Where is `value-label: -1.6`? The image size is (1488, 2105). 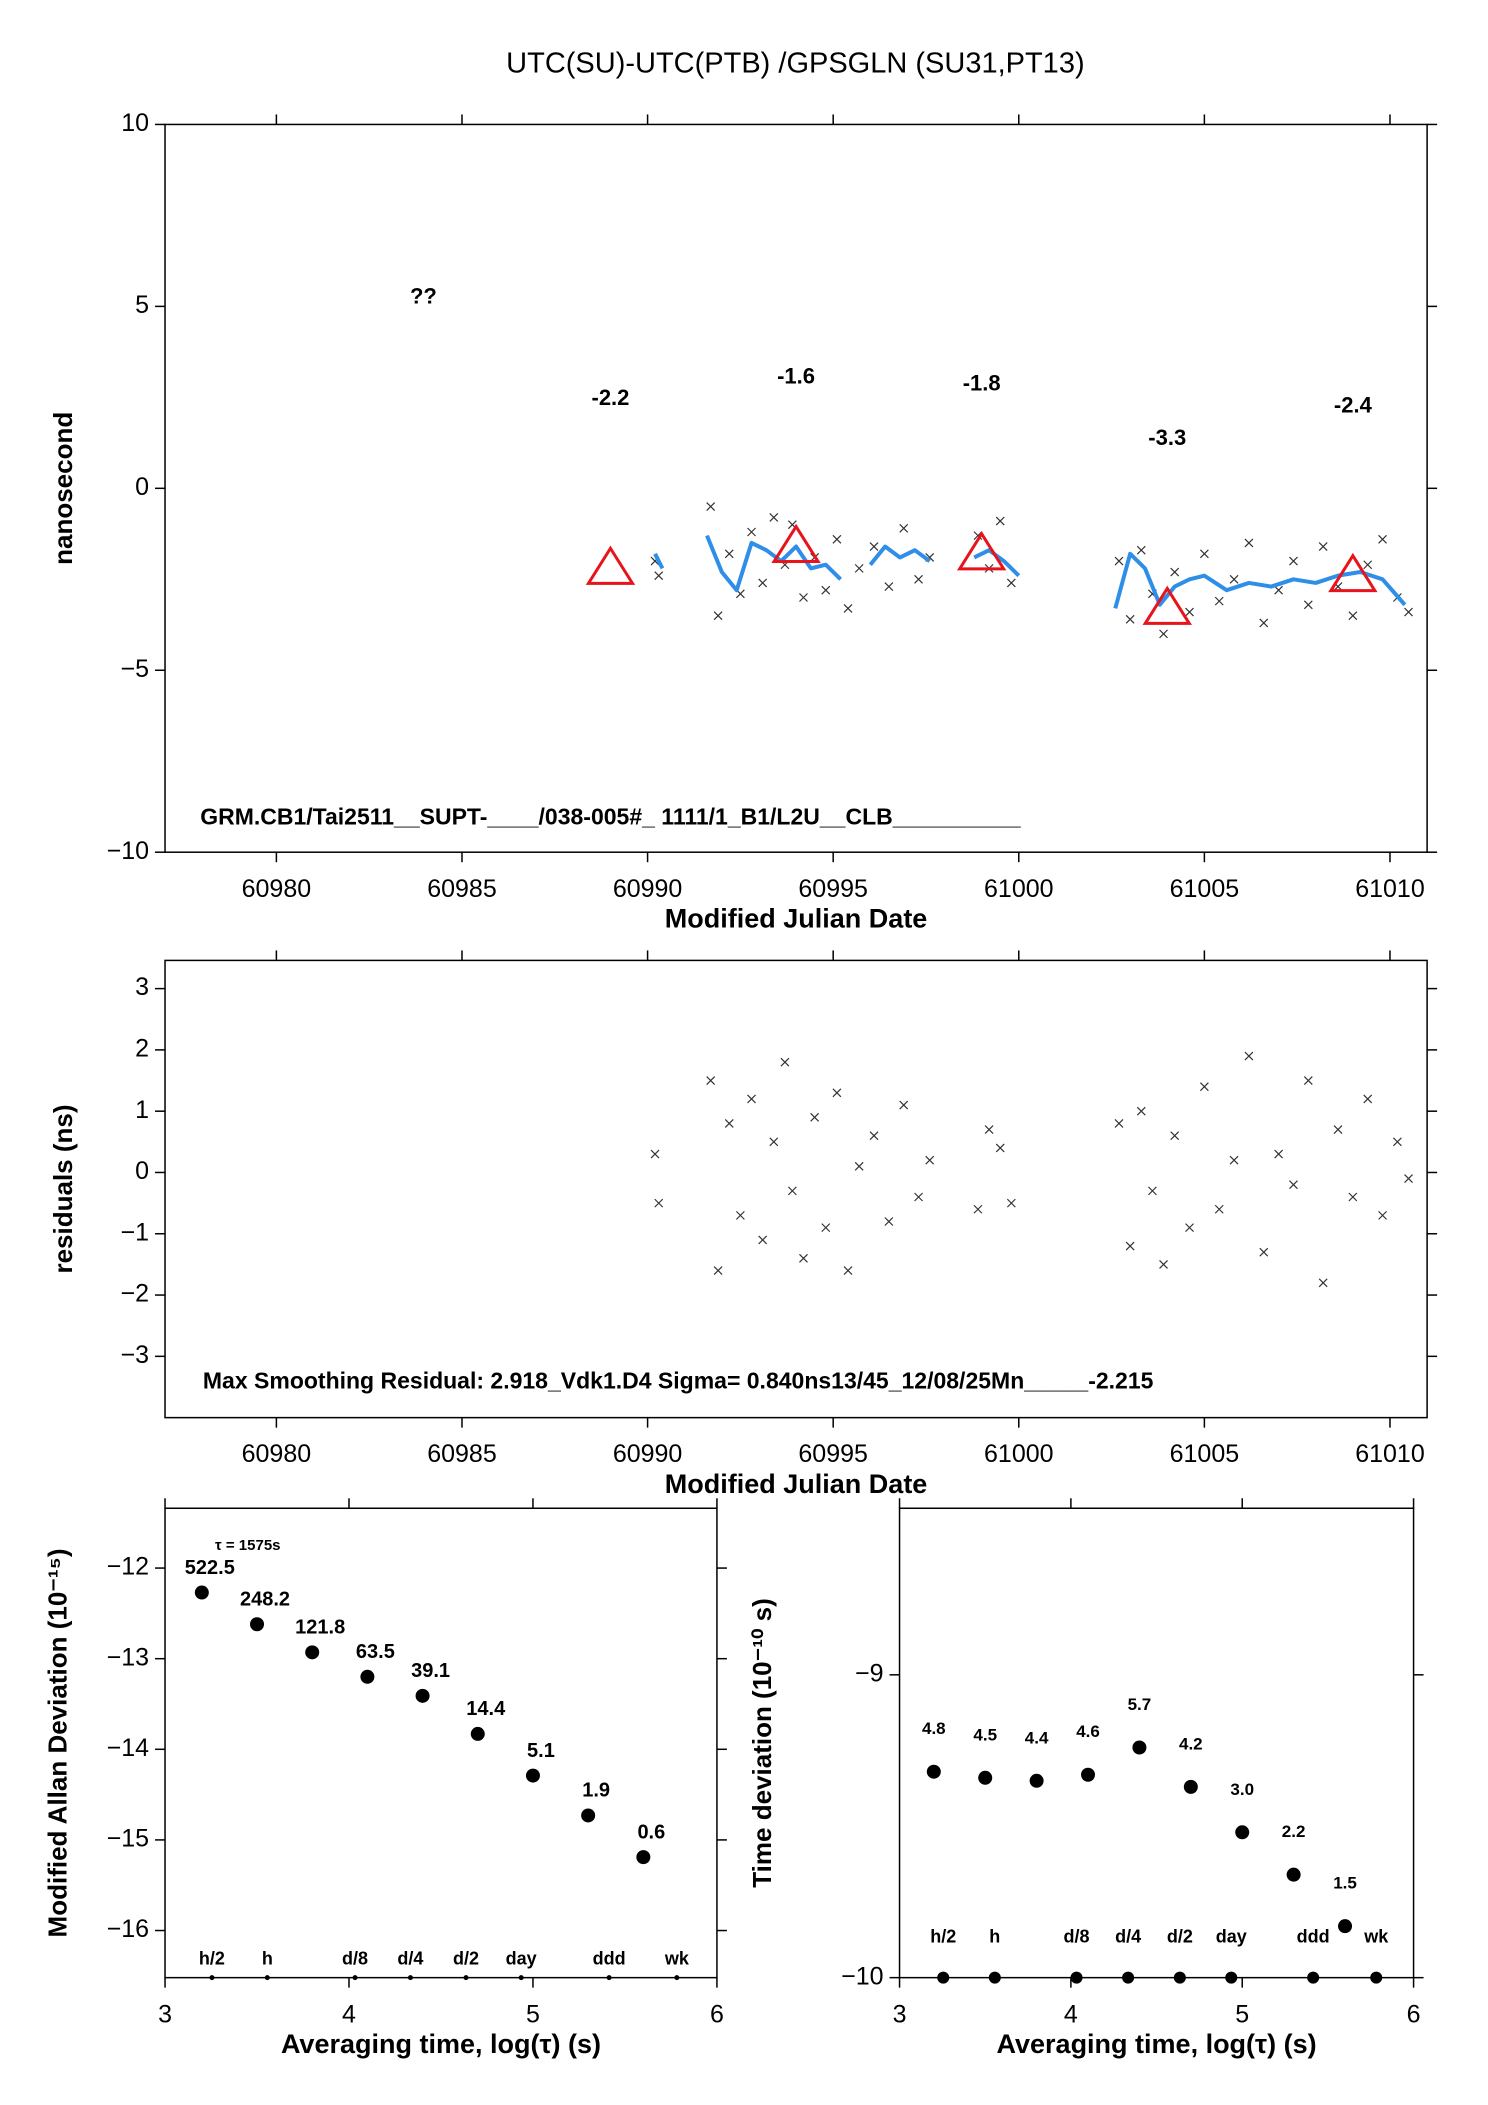 value-label: -1.6 is located at coordinates (796, 375).